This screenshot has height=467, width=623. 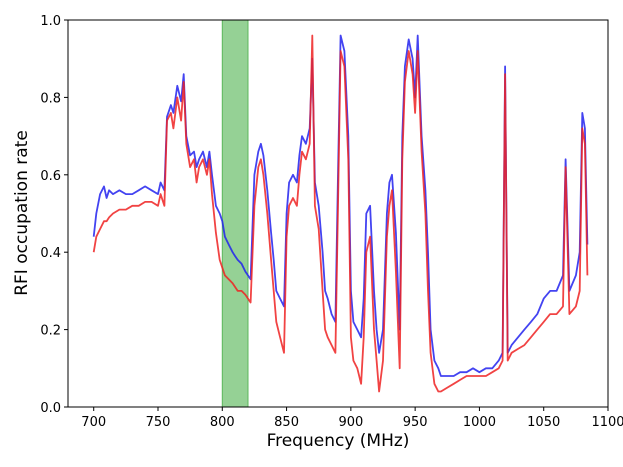 I want to click on y-tick-label: 1.0, so click(x=50, y=21).